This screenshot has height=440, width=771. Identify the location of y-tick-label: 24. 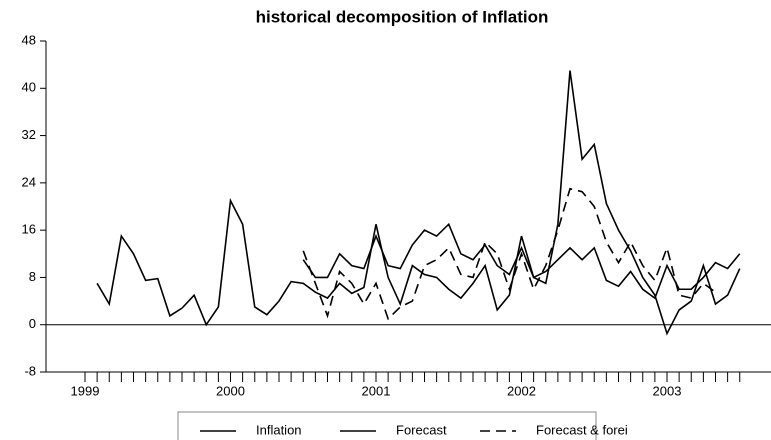
(29, 181).